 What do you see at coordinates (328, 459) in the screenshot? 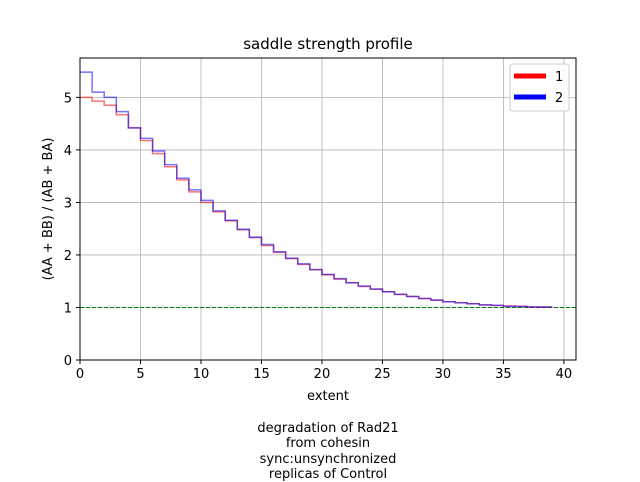
I see `caption-line: sync:unsynchronized` at bounding box center [328, 459].